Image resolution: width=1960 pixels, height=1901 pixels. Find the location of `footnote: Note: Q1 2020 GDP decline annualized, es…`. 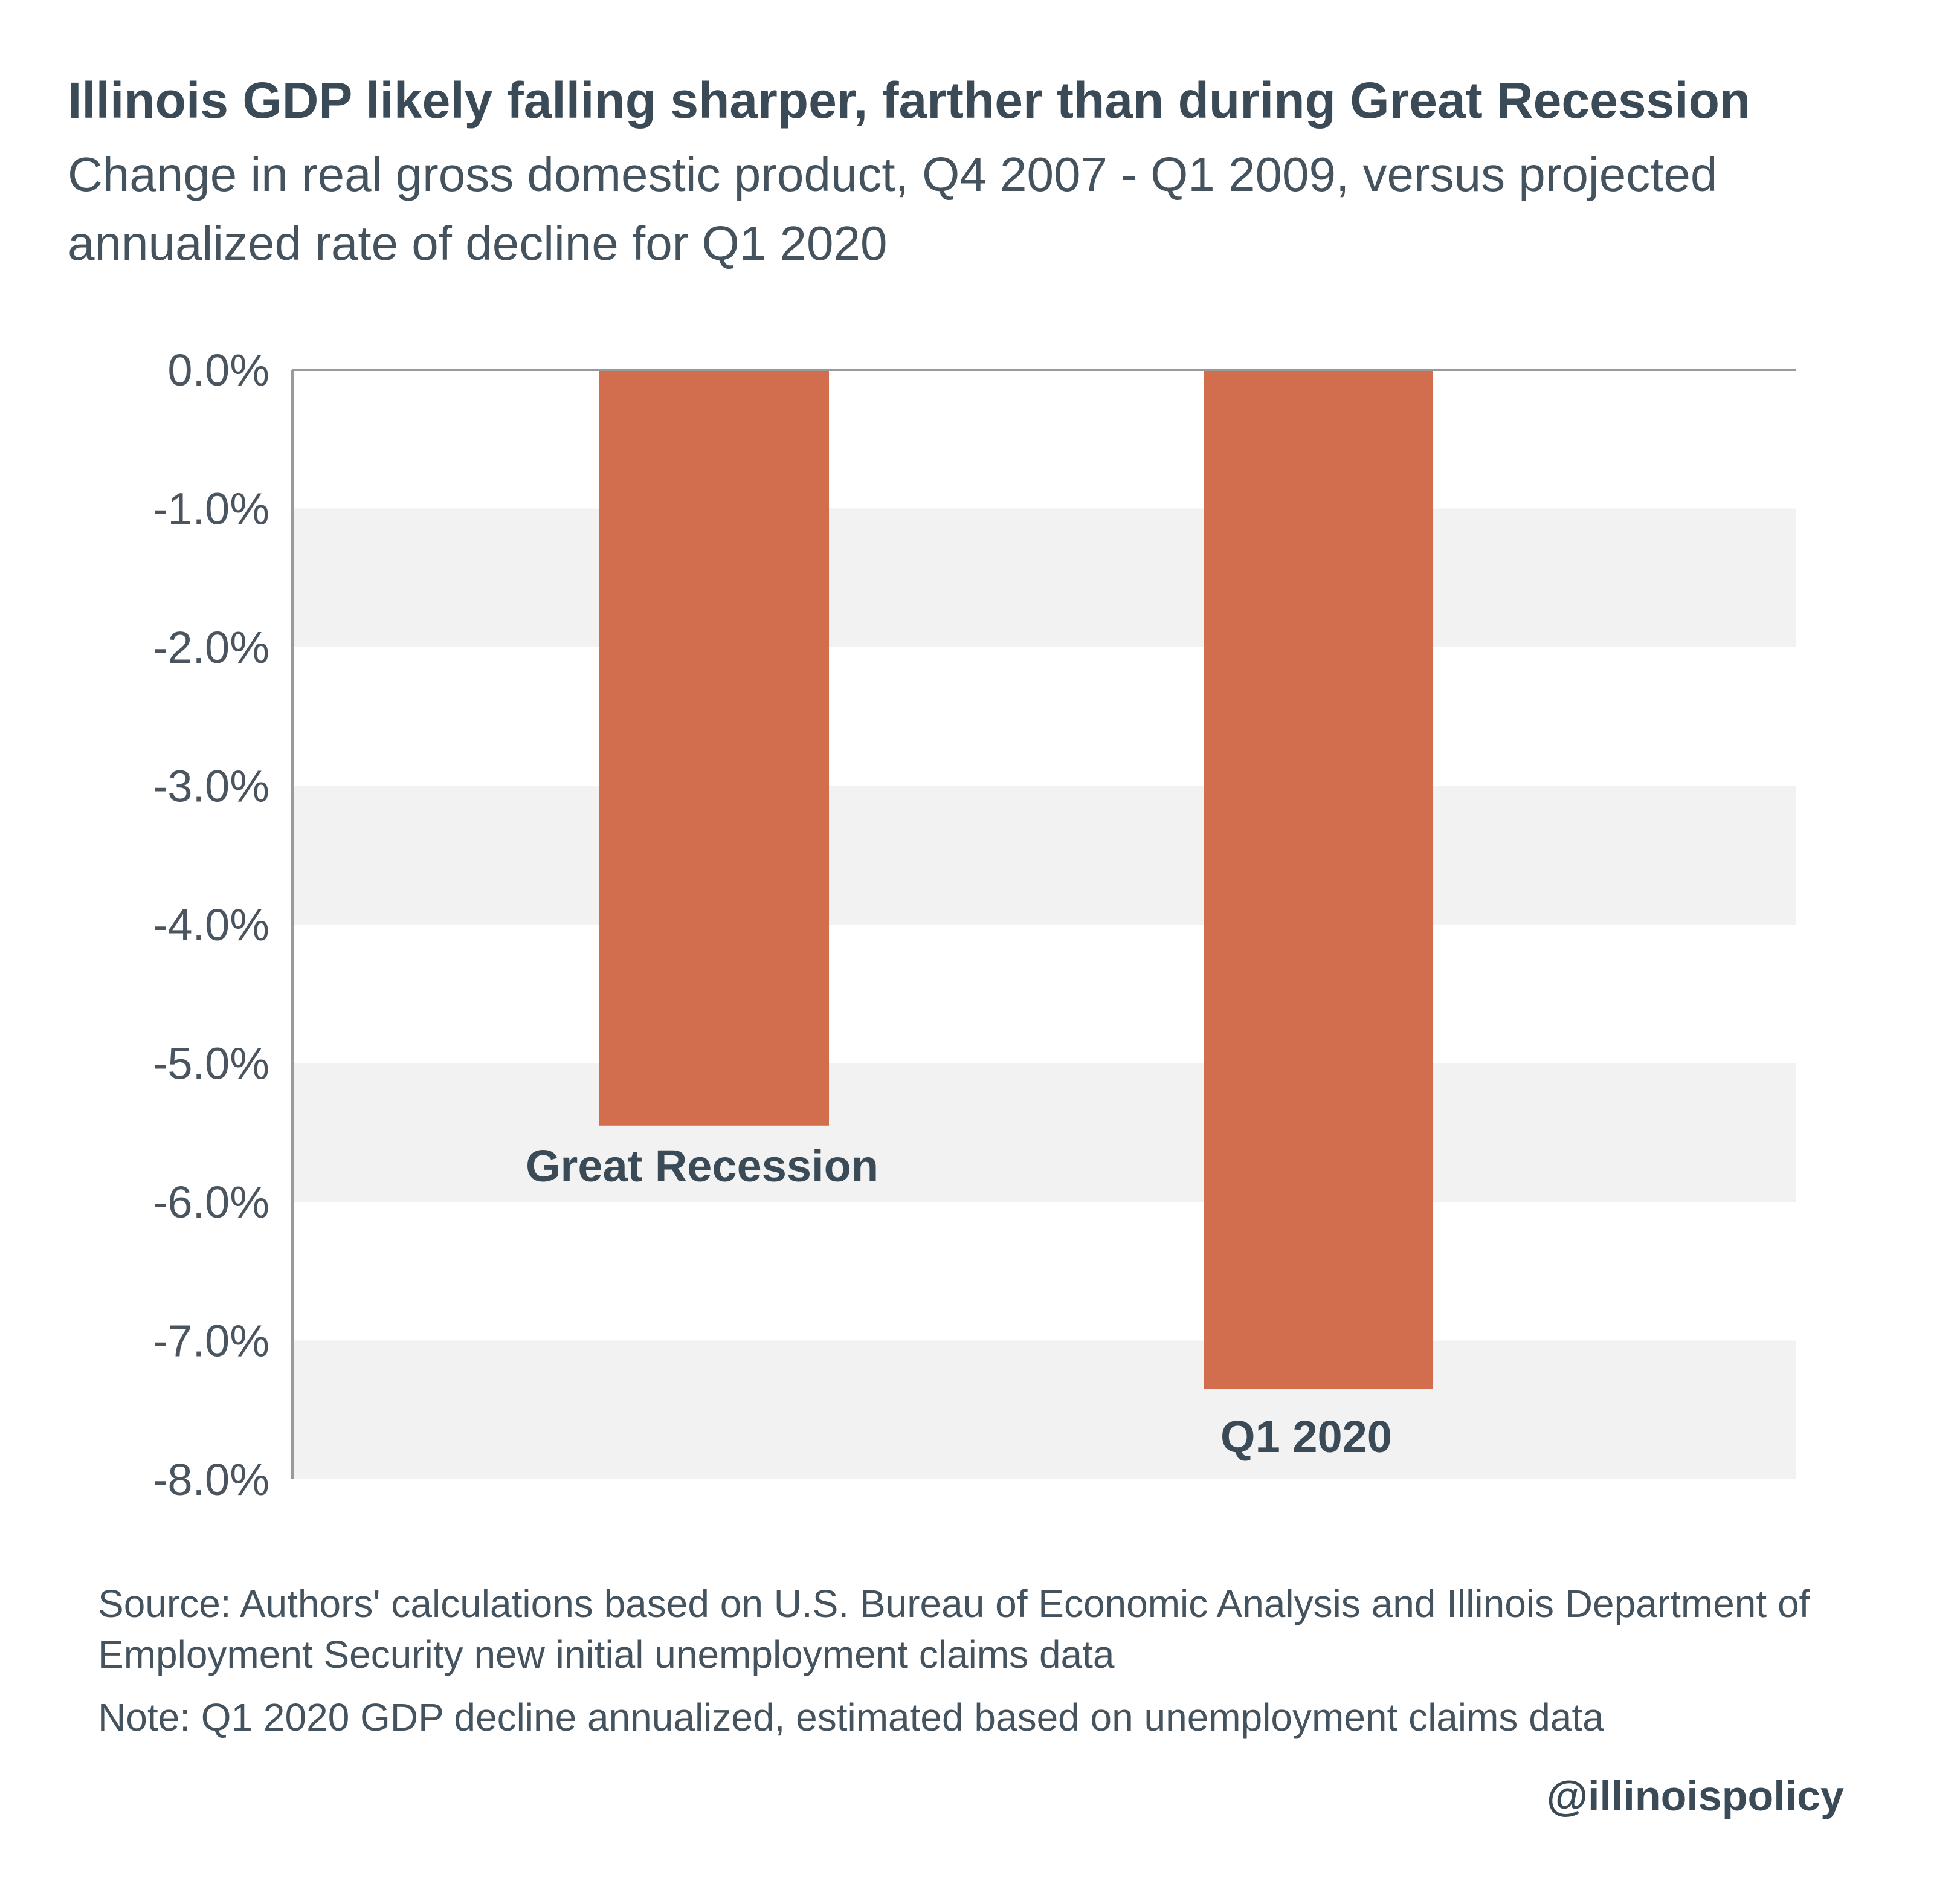

footnote: Note: Q1 2020 GDP decline annualized, es… is located at coordinates (851, 1717).